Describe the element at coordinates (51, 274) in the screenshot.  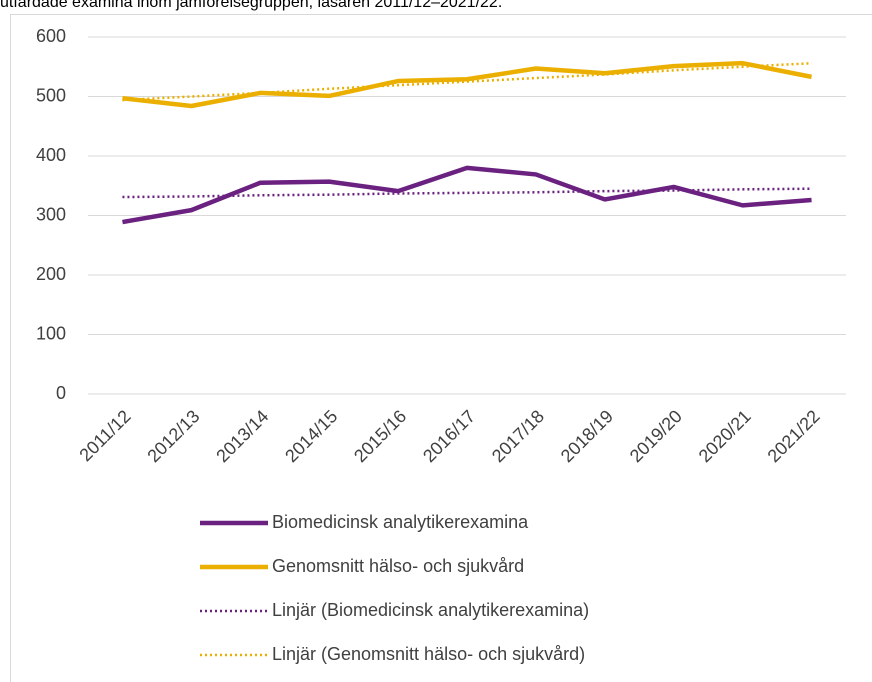
I see `y-tick-label: 200` at that location.